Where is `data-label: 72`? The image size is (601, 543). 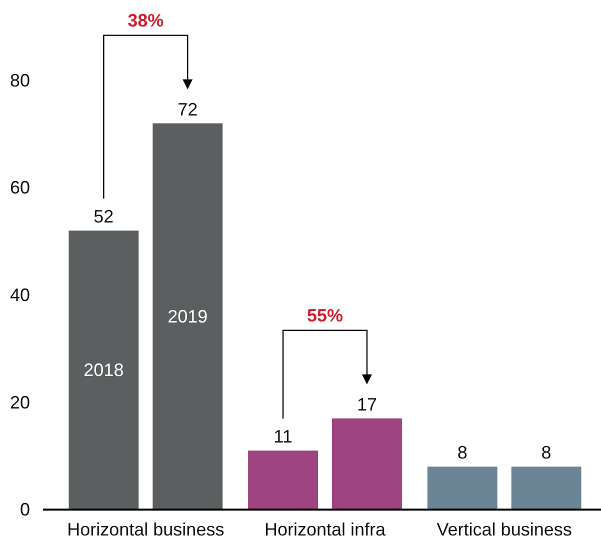 data-label: 72 is located at coordinates (188, 109).